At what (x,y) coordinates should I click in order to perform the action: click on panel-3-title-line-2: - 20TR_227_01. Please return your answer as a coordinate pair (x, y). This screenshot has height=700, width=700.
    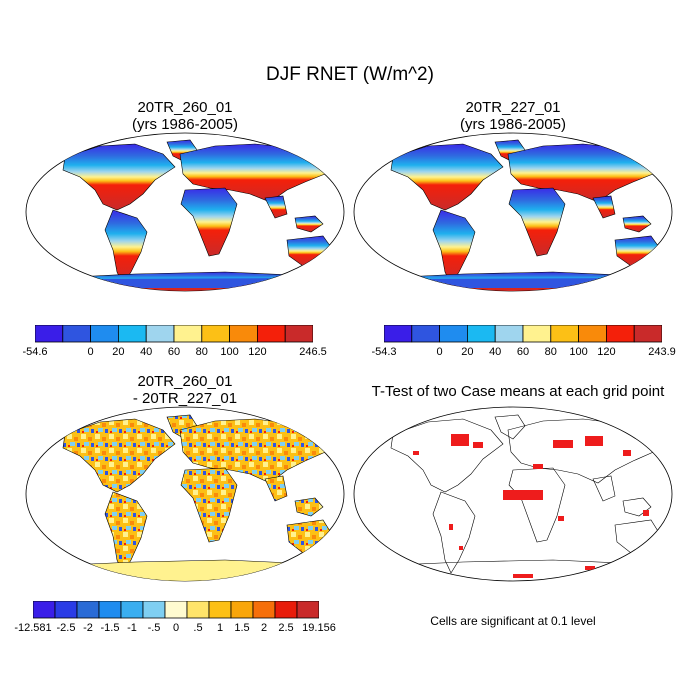
    Looking at the image, I should click on (185, 398).